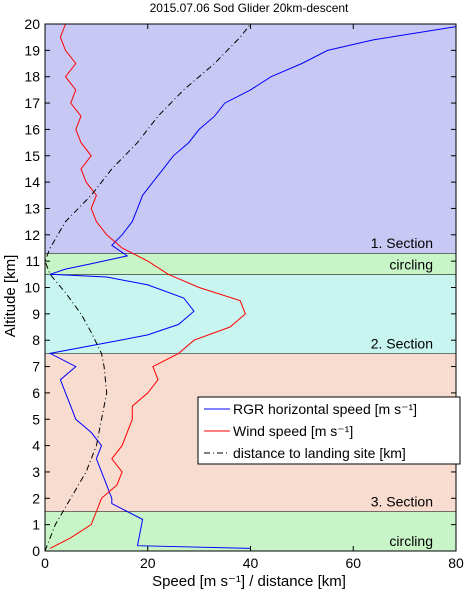 The height and width of the screenshot is (593, 474). What do you see at coordinates (32, 288) in the screenshot?
I see `y-tick-label-10: 10` at bounding box center [32, 288].